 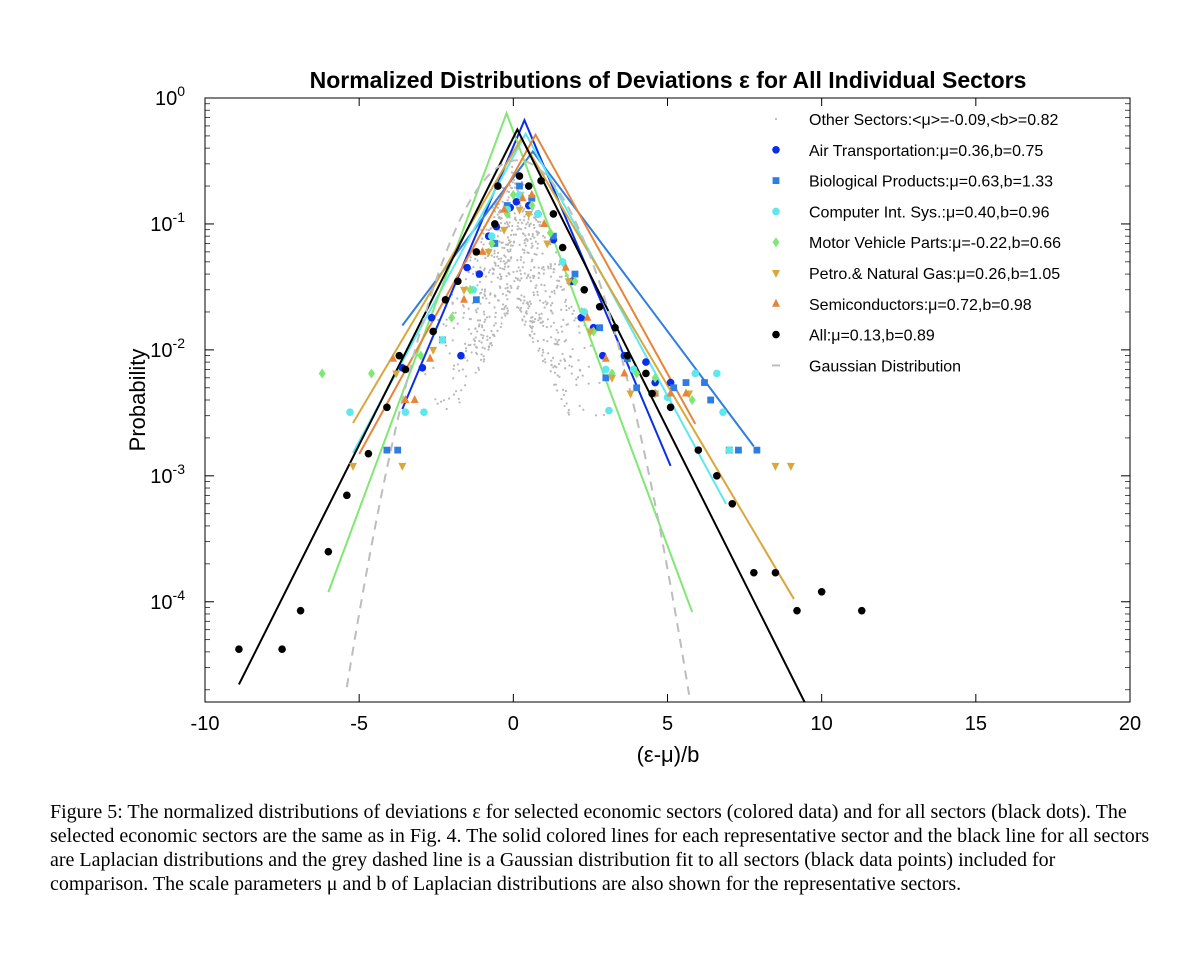 What do you see at coordinates (513, 724) in the screenshot?
I see `x-tick-label: 0` at bounding box center [513, 724].